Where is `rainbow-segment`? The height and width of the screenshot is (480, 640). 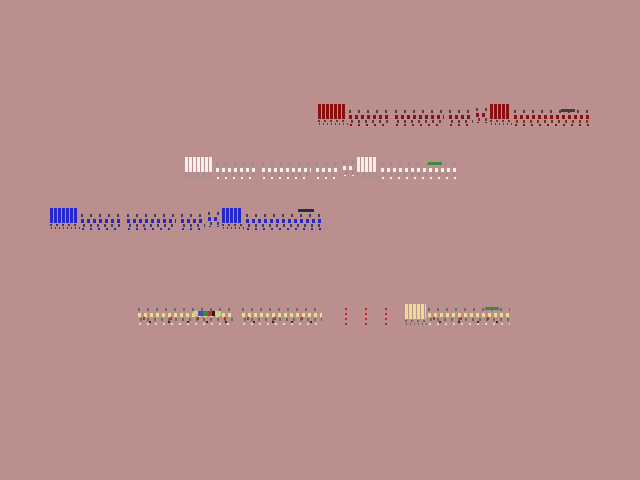 rainbow-segment is located at coordinates (207, 313).